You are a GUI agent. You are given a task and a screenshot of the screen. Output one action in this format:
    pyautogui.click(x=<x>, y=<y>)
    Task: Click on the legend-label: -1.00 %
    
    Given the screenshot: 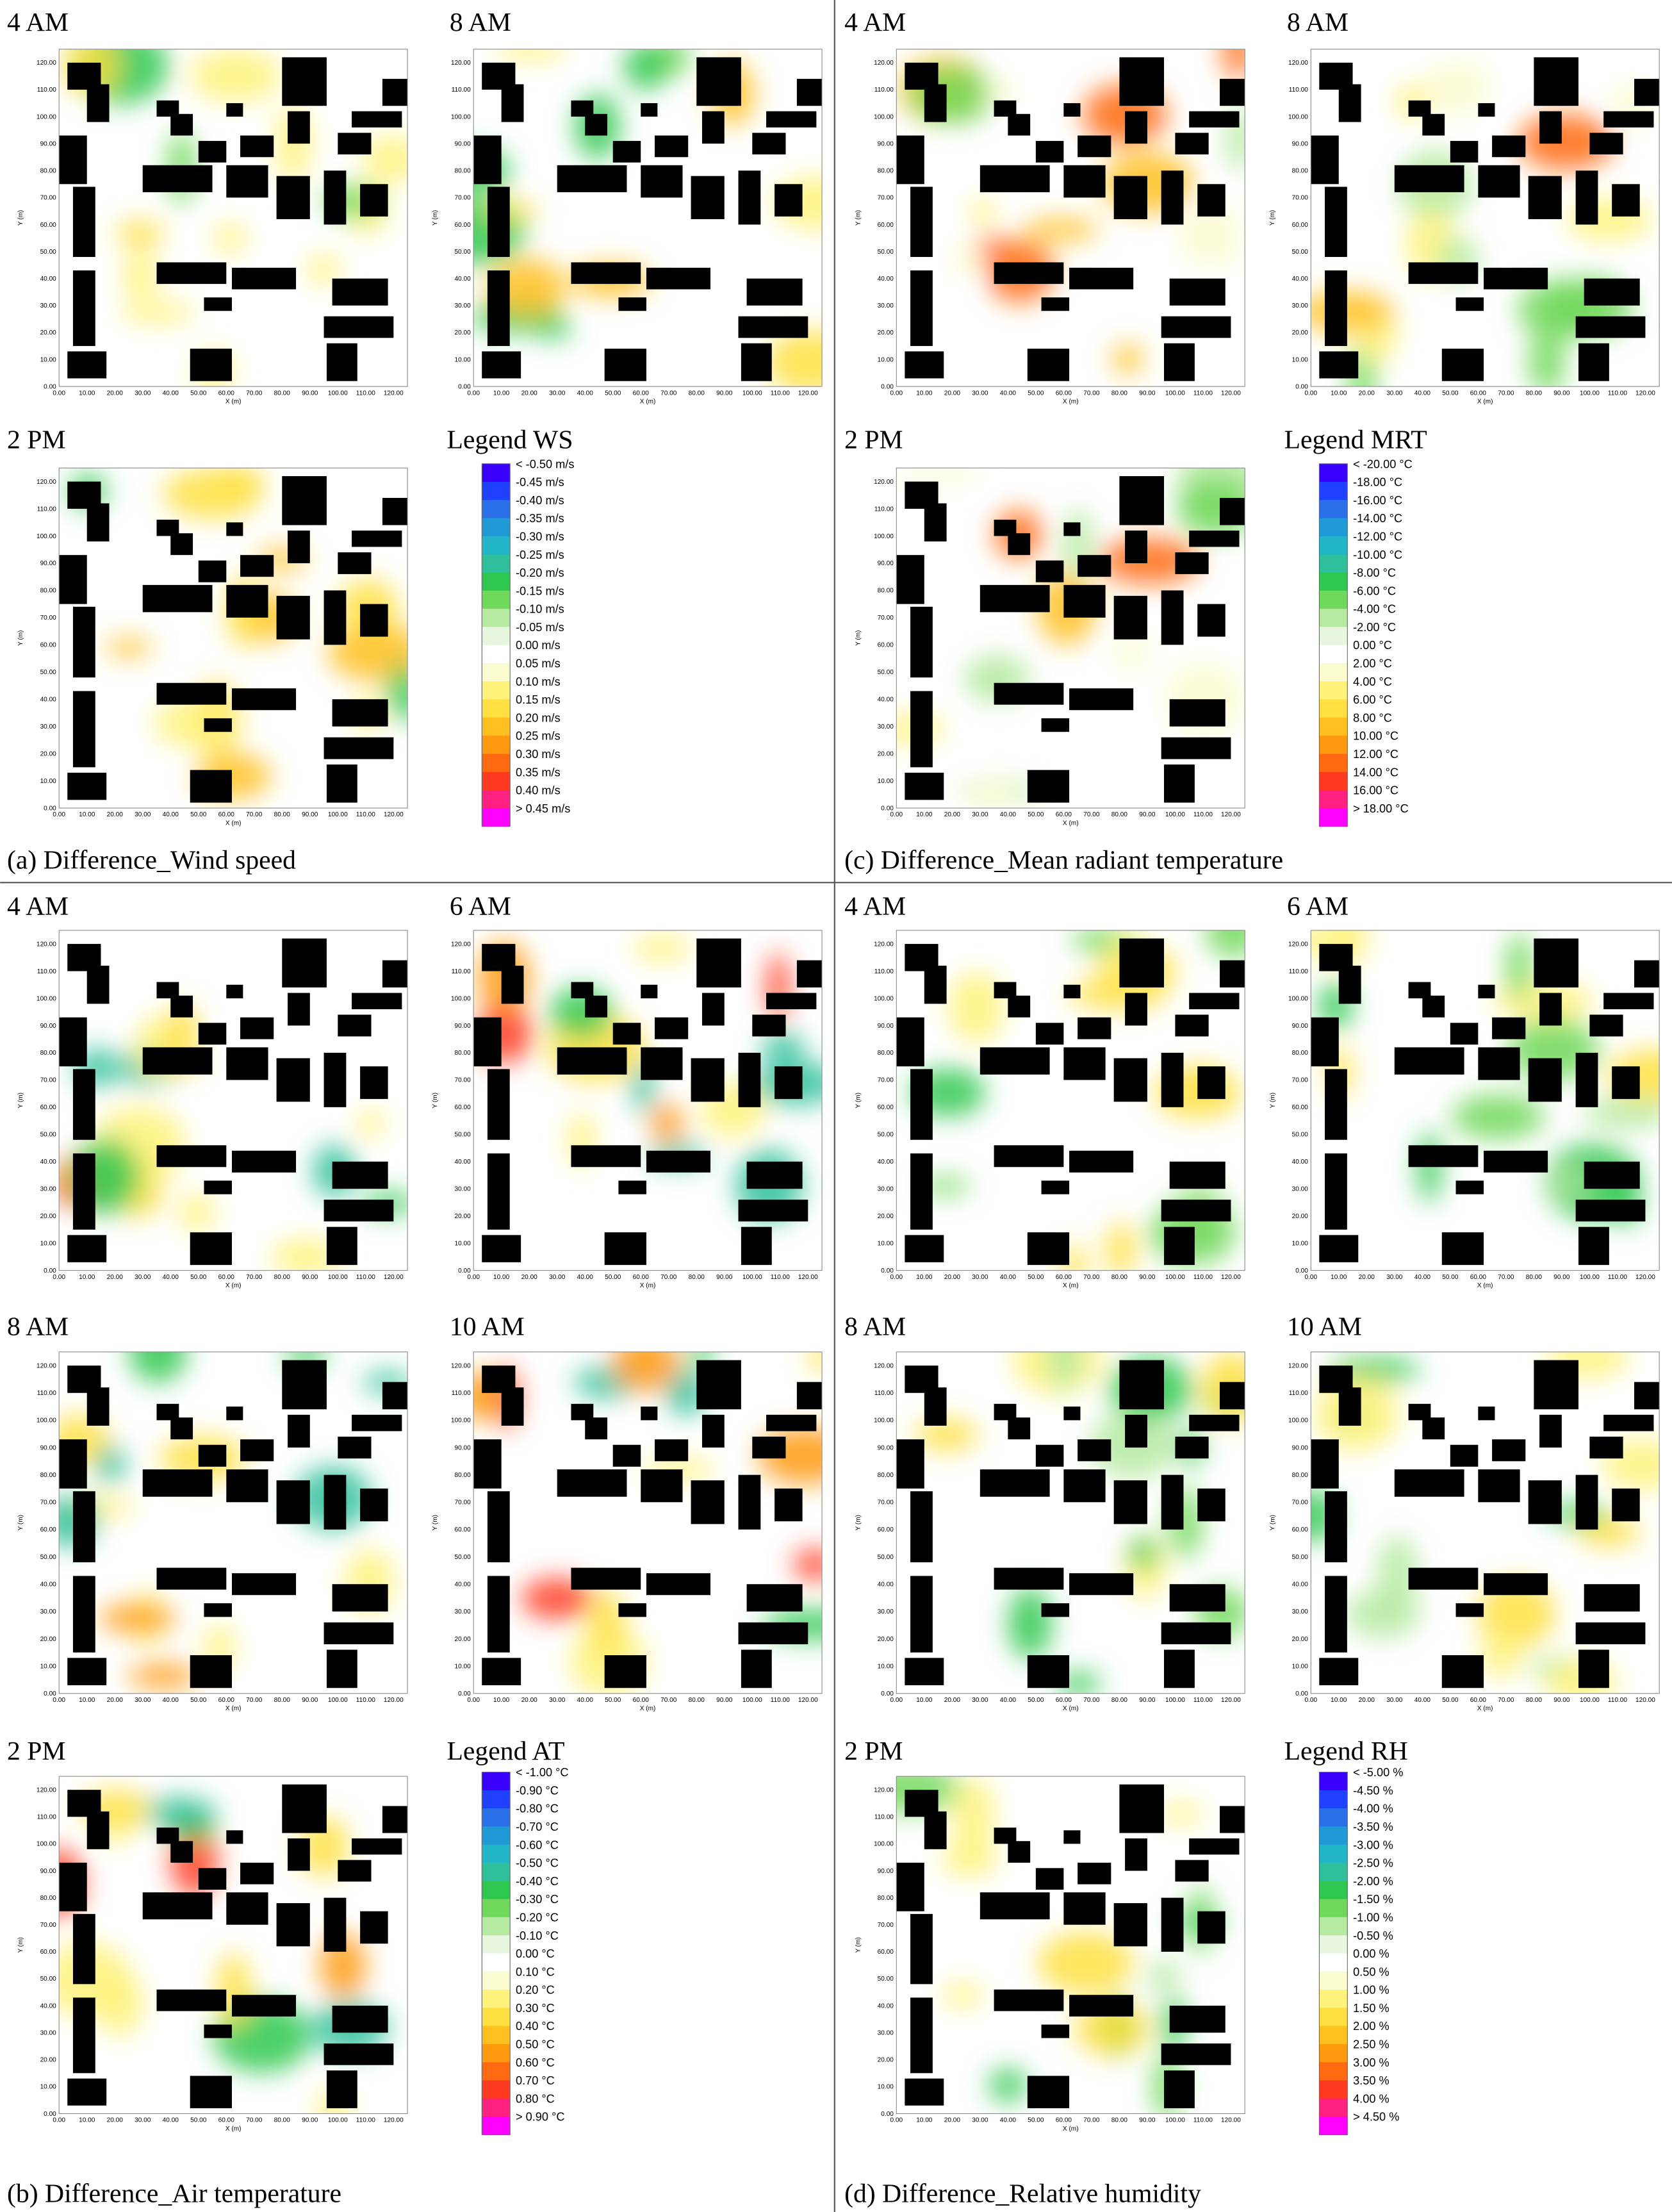 What is the action you would take?
    pyautogui.click(x=1373, y=1917)
    